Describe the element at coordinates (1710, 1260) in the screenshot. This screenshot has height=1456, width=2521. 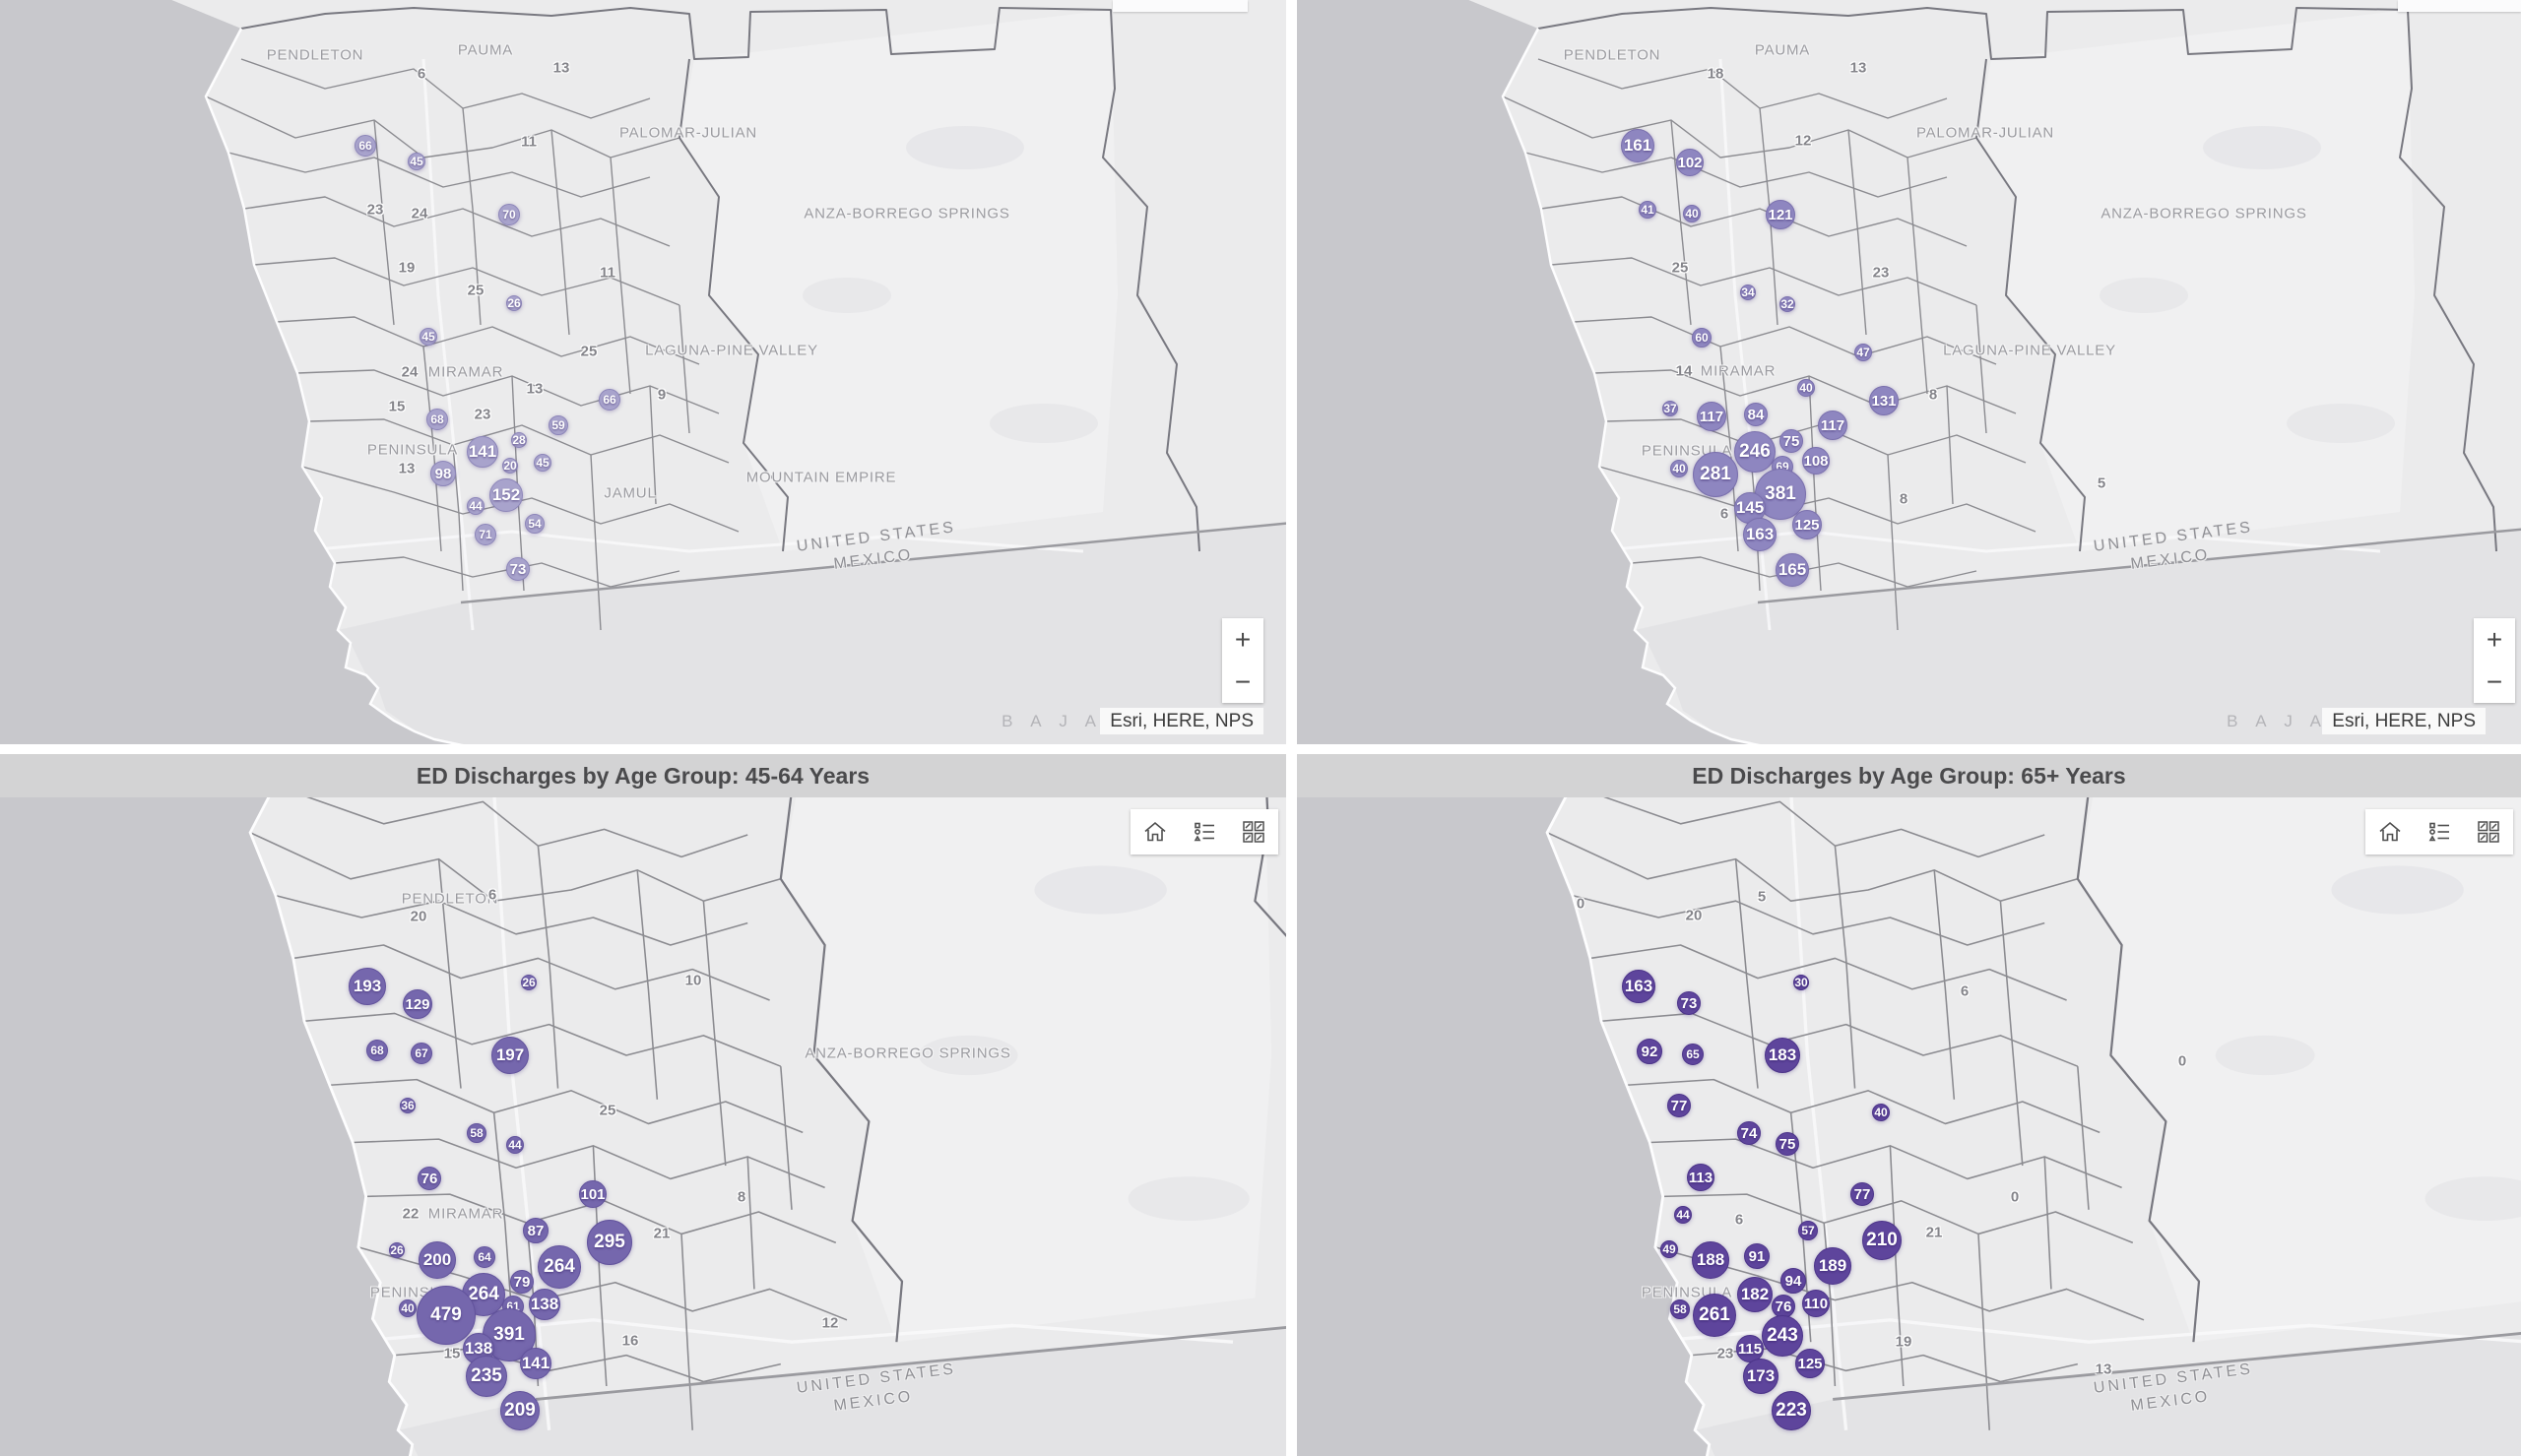
I see `graduated-symbol: 188` at that location.